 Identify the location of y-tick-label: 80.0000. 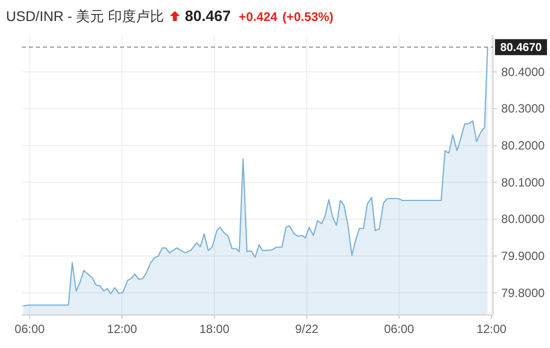
(523, 219).